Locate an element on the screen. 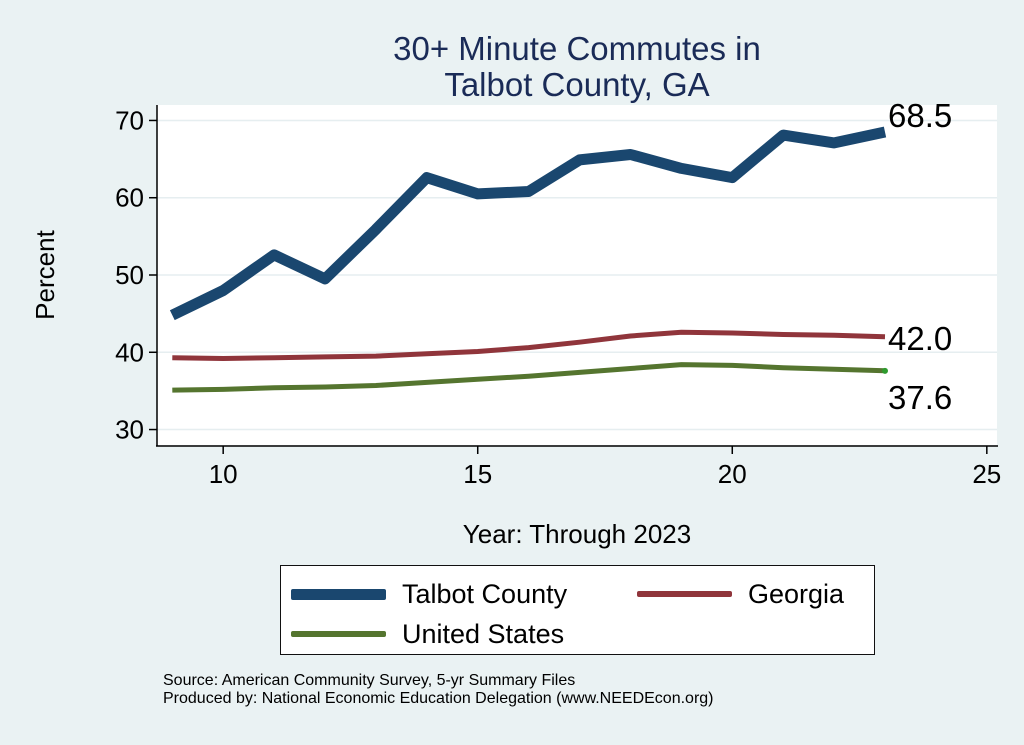  end-label-united-states: 37.6 is located at coordinates (920, 397).